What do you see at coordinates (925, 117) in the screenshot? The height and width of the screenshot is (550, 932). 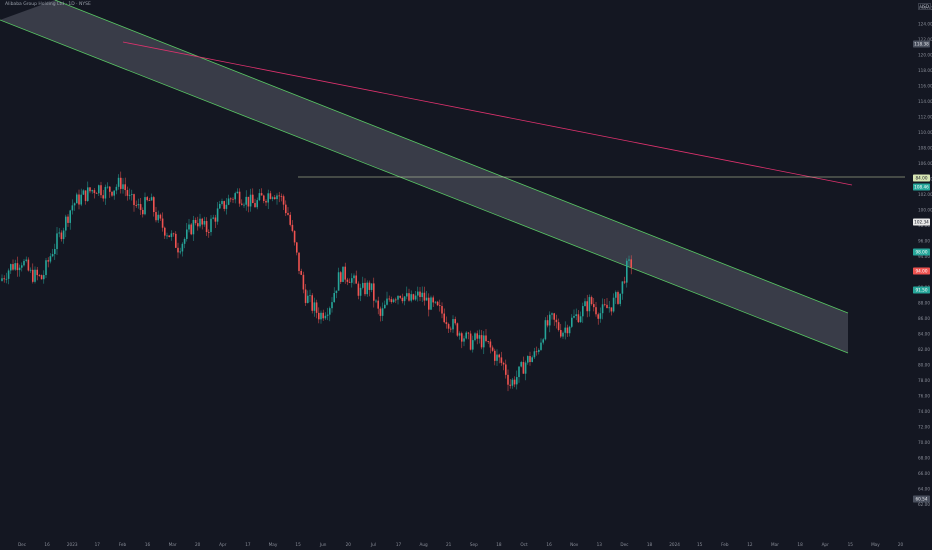 I see `price-tick-label: 112.00` at bounding box center [925, 117].